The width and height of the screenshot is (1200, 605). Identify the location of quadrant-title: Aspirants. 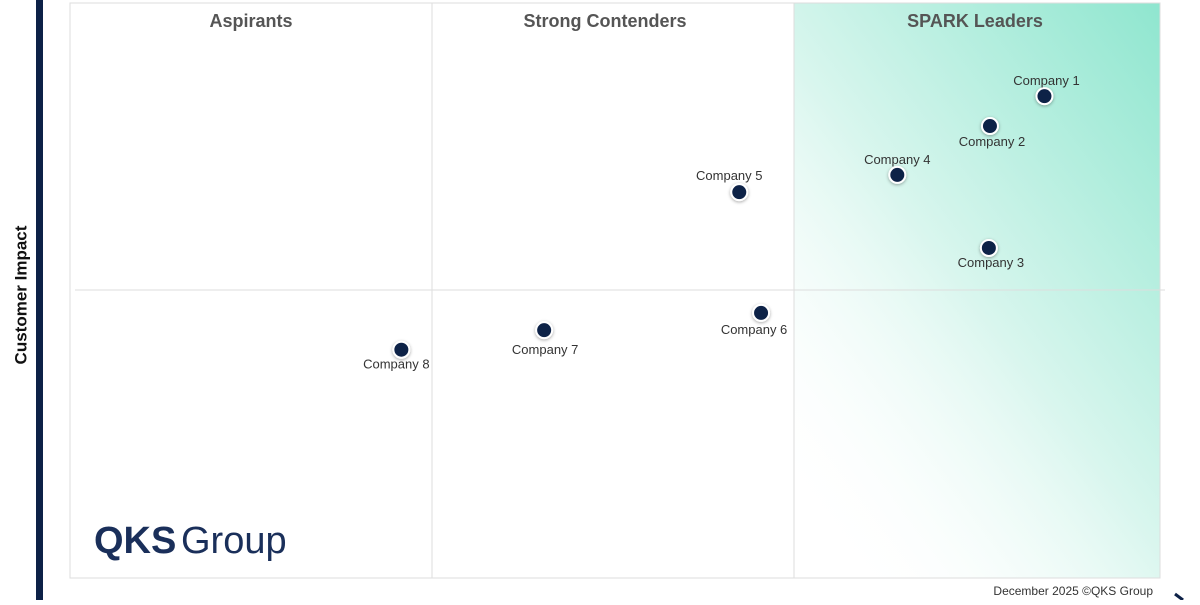
(250, 21).